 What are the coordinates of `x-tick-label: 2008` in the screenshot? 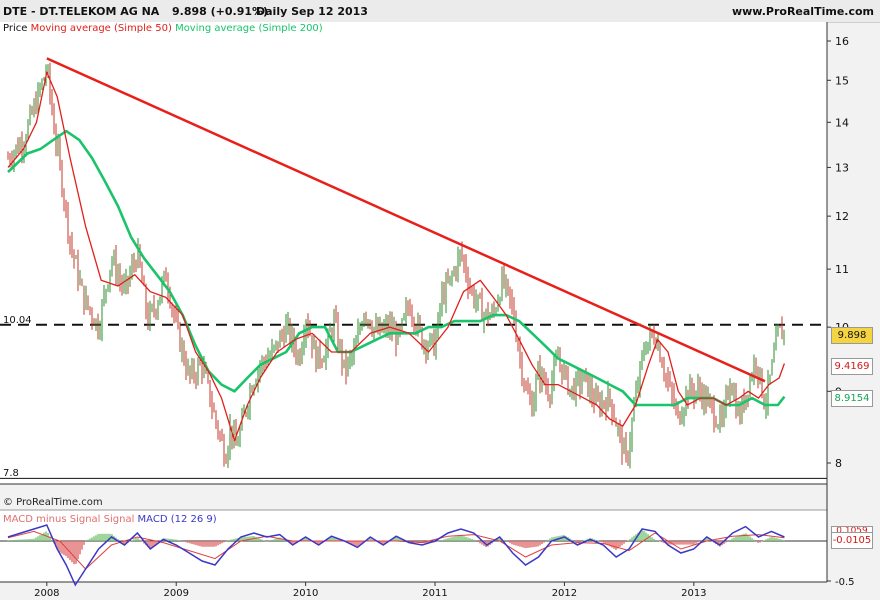 It's located at (46, 593).